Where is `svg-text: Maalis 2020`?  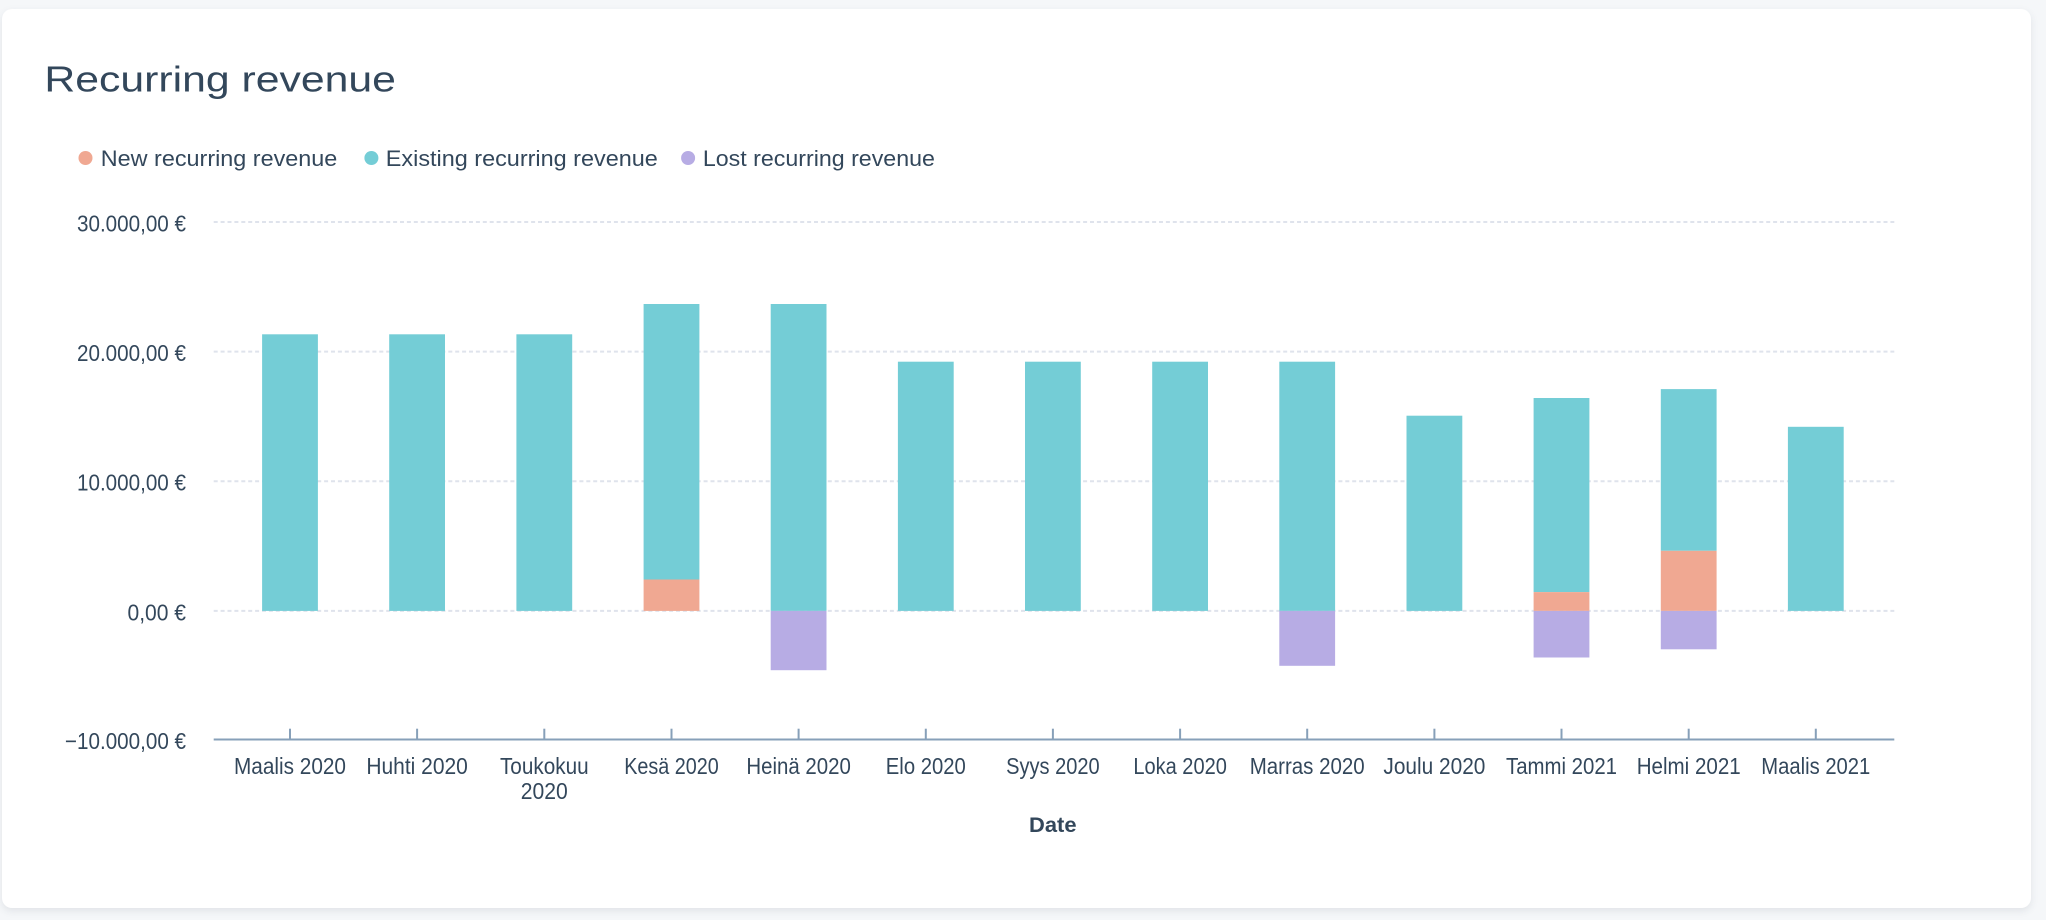
svg-text: Maalis 2020 is located at coordinates (290, 766).